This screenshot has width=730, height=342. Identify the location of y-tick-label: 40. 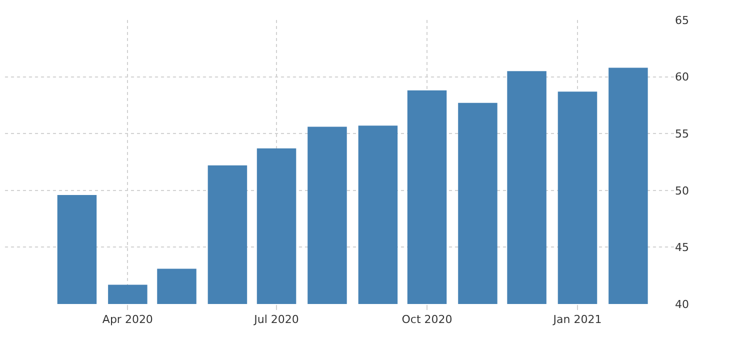
(682, 304).